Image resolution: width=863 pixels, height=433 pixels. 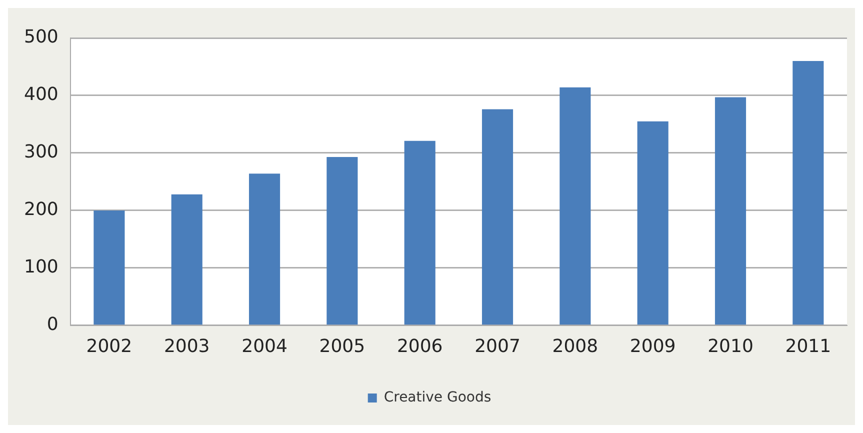 I want to click on x-tick-label: 2005, so click(x=342, y=346).